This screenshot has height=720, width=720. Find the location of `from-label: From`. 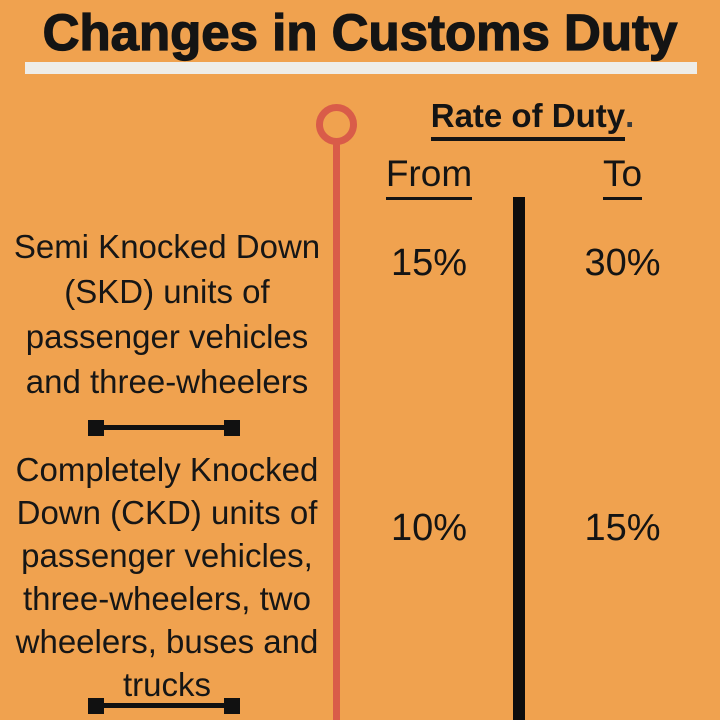

from-label: From is located at coordinates (429, 176).